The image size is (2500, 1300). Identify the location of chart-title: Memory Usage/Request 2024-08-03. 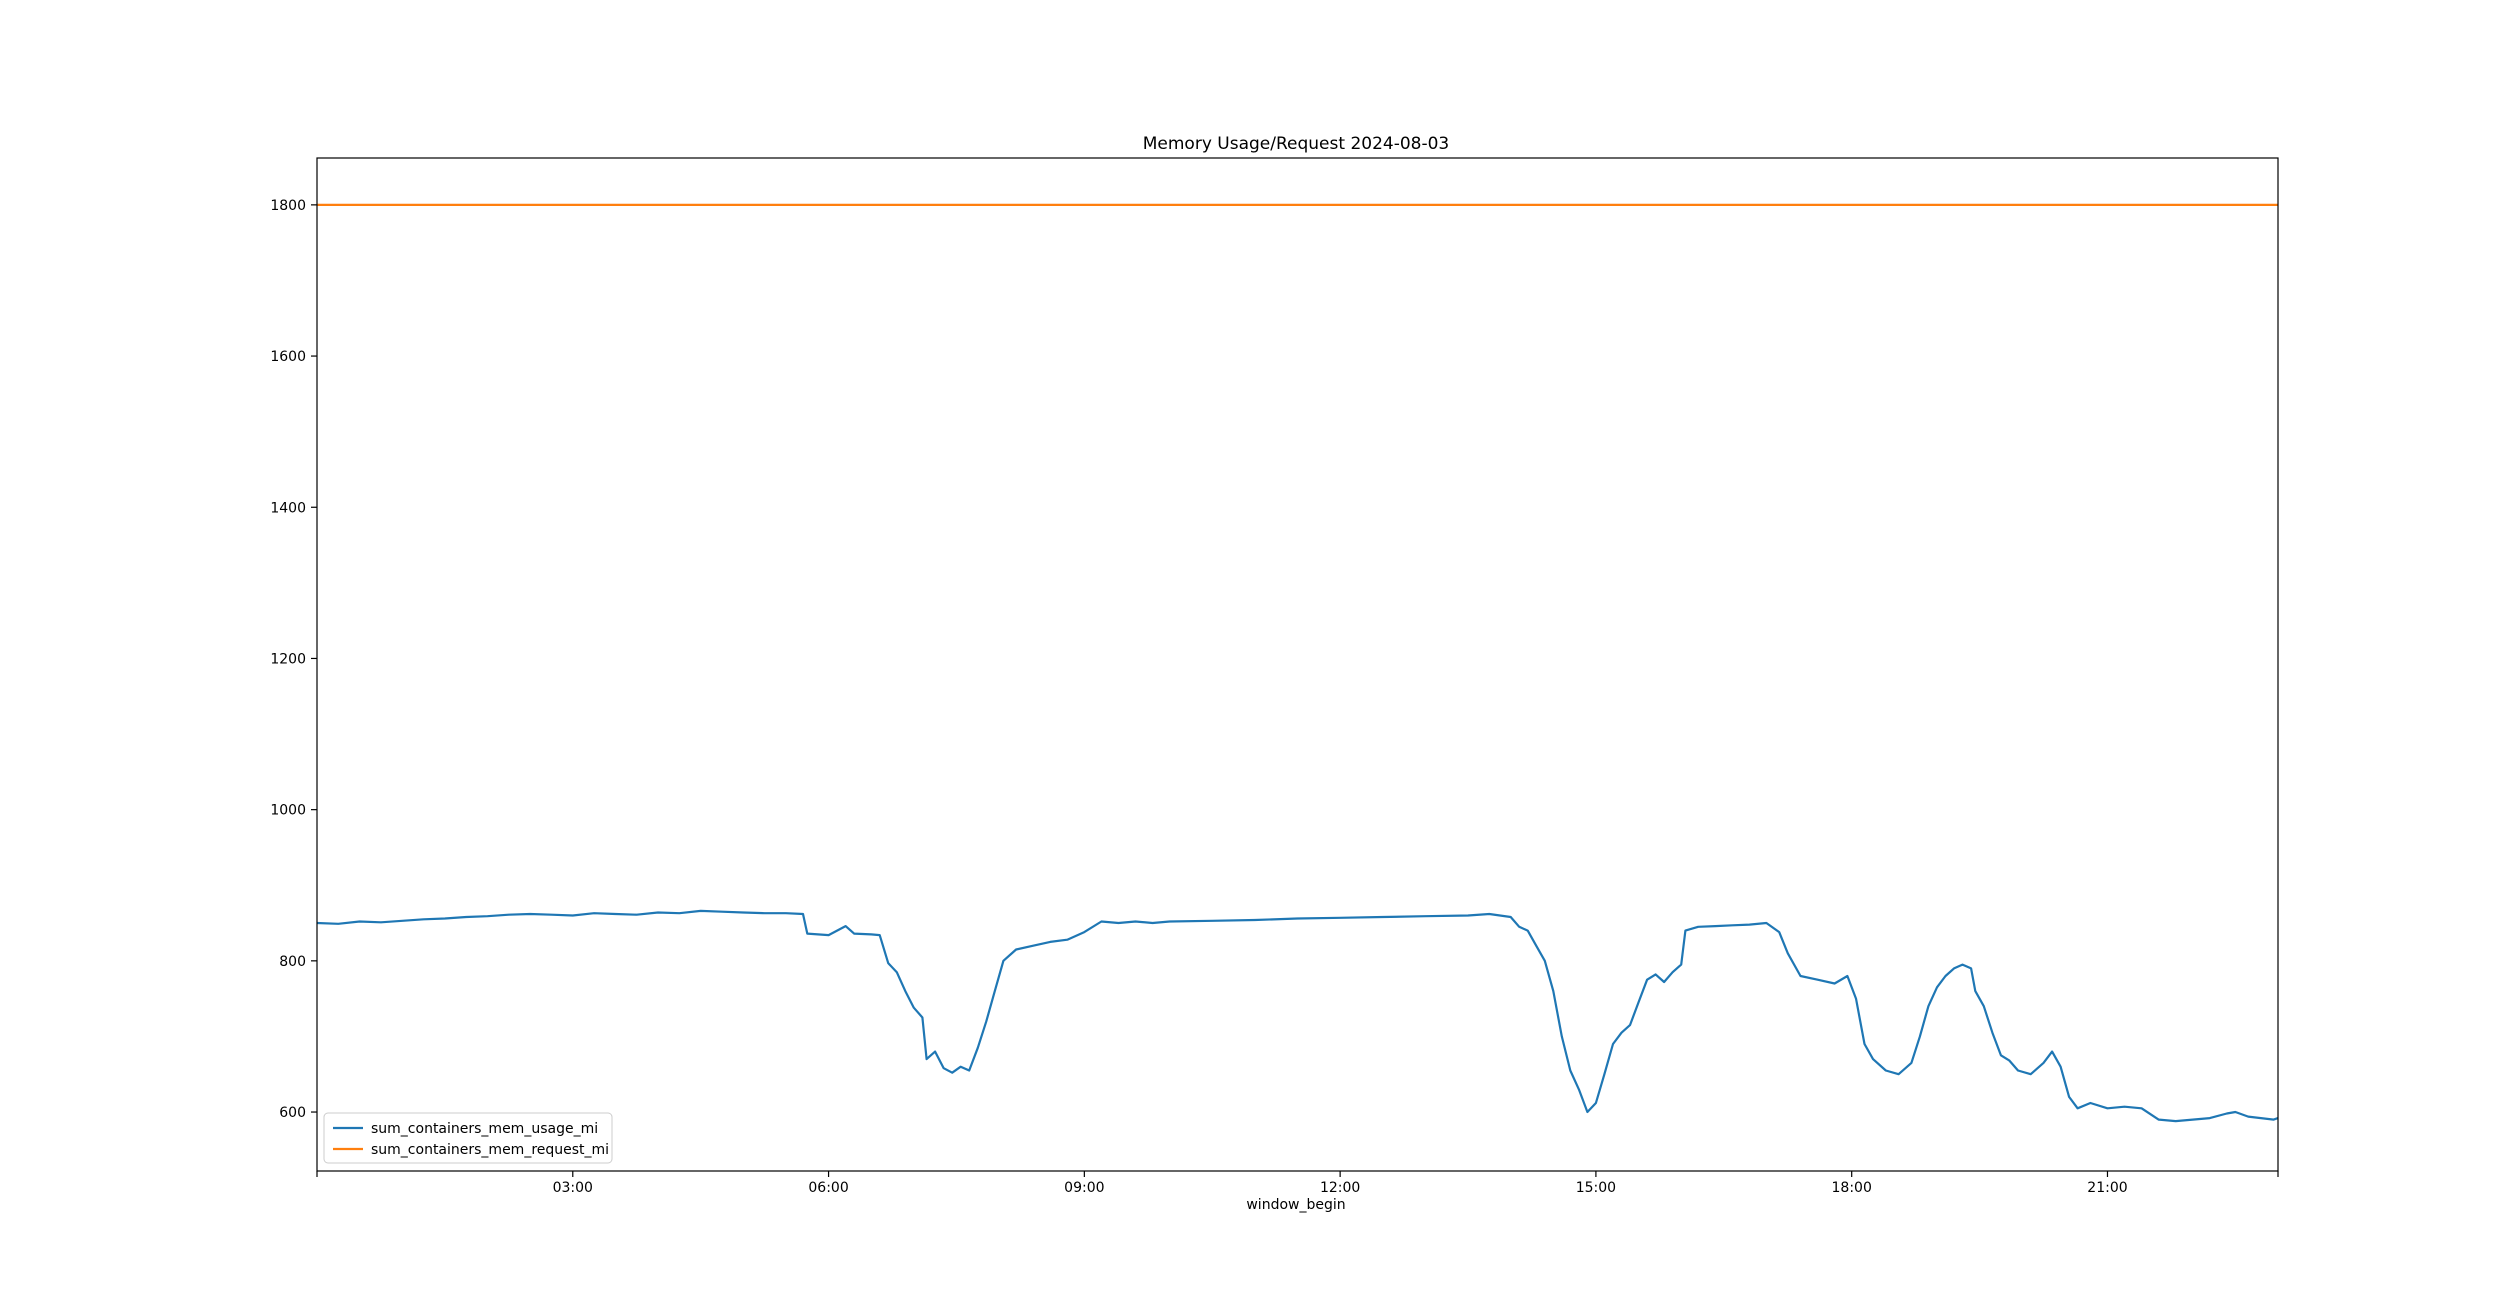
(1296, 144).